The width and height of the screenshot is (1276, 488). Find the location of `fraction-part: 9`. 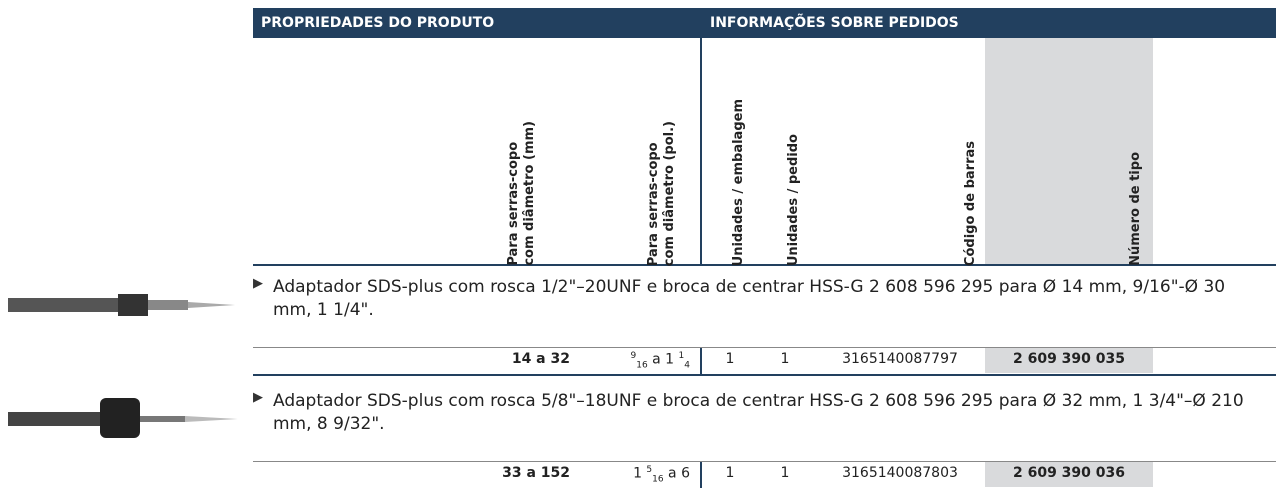

fraction-part: 9 is located at coordinates (633, 356).